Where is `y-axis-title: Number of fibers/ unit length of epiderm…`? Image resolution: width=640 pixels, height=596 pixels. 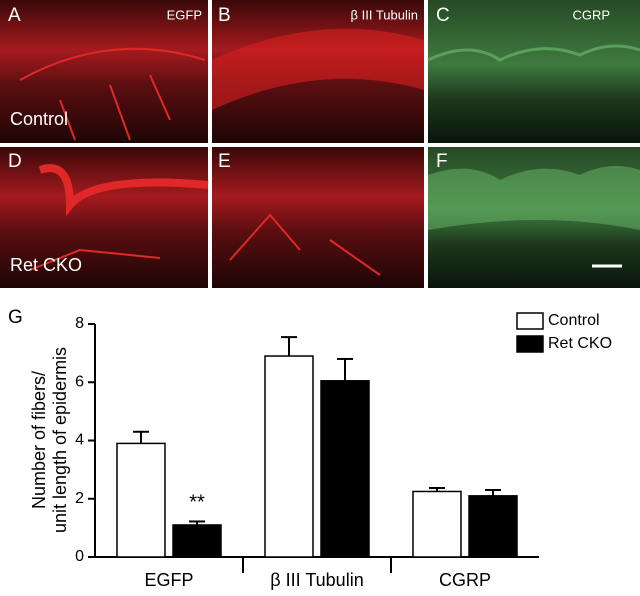 y-axis-title: Number of fibers/ unit length of epiderm… is located at coordinates (49, 440).